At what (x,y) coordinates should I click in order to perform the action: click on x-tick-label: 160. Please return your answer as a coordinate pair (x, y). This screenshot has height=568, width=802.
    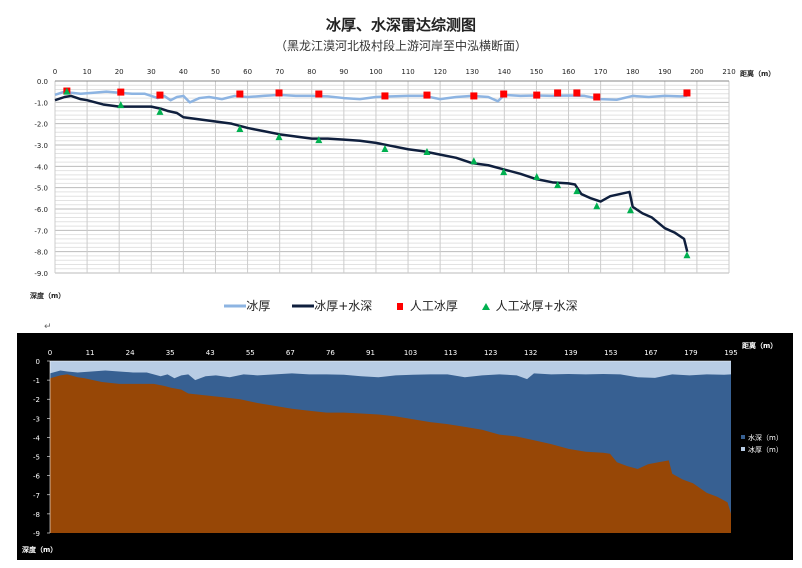
    Looking at the image, I should click on (568, 72).